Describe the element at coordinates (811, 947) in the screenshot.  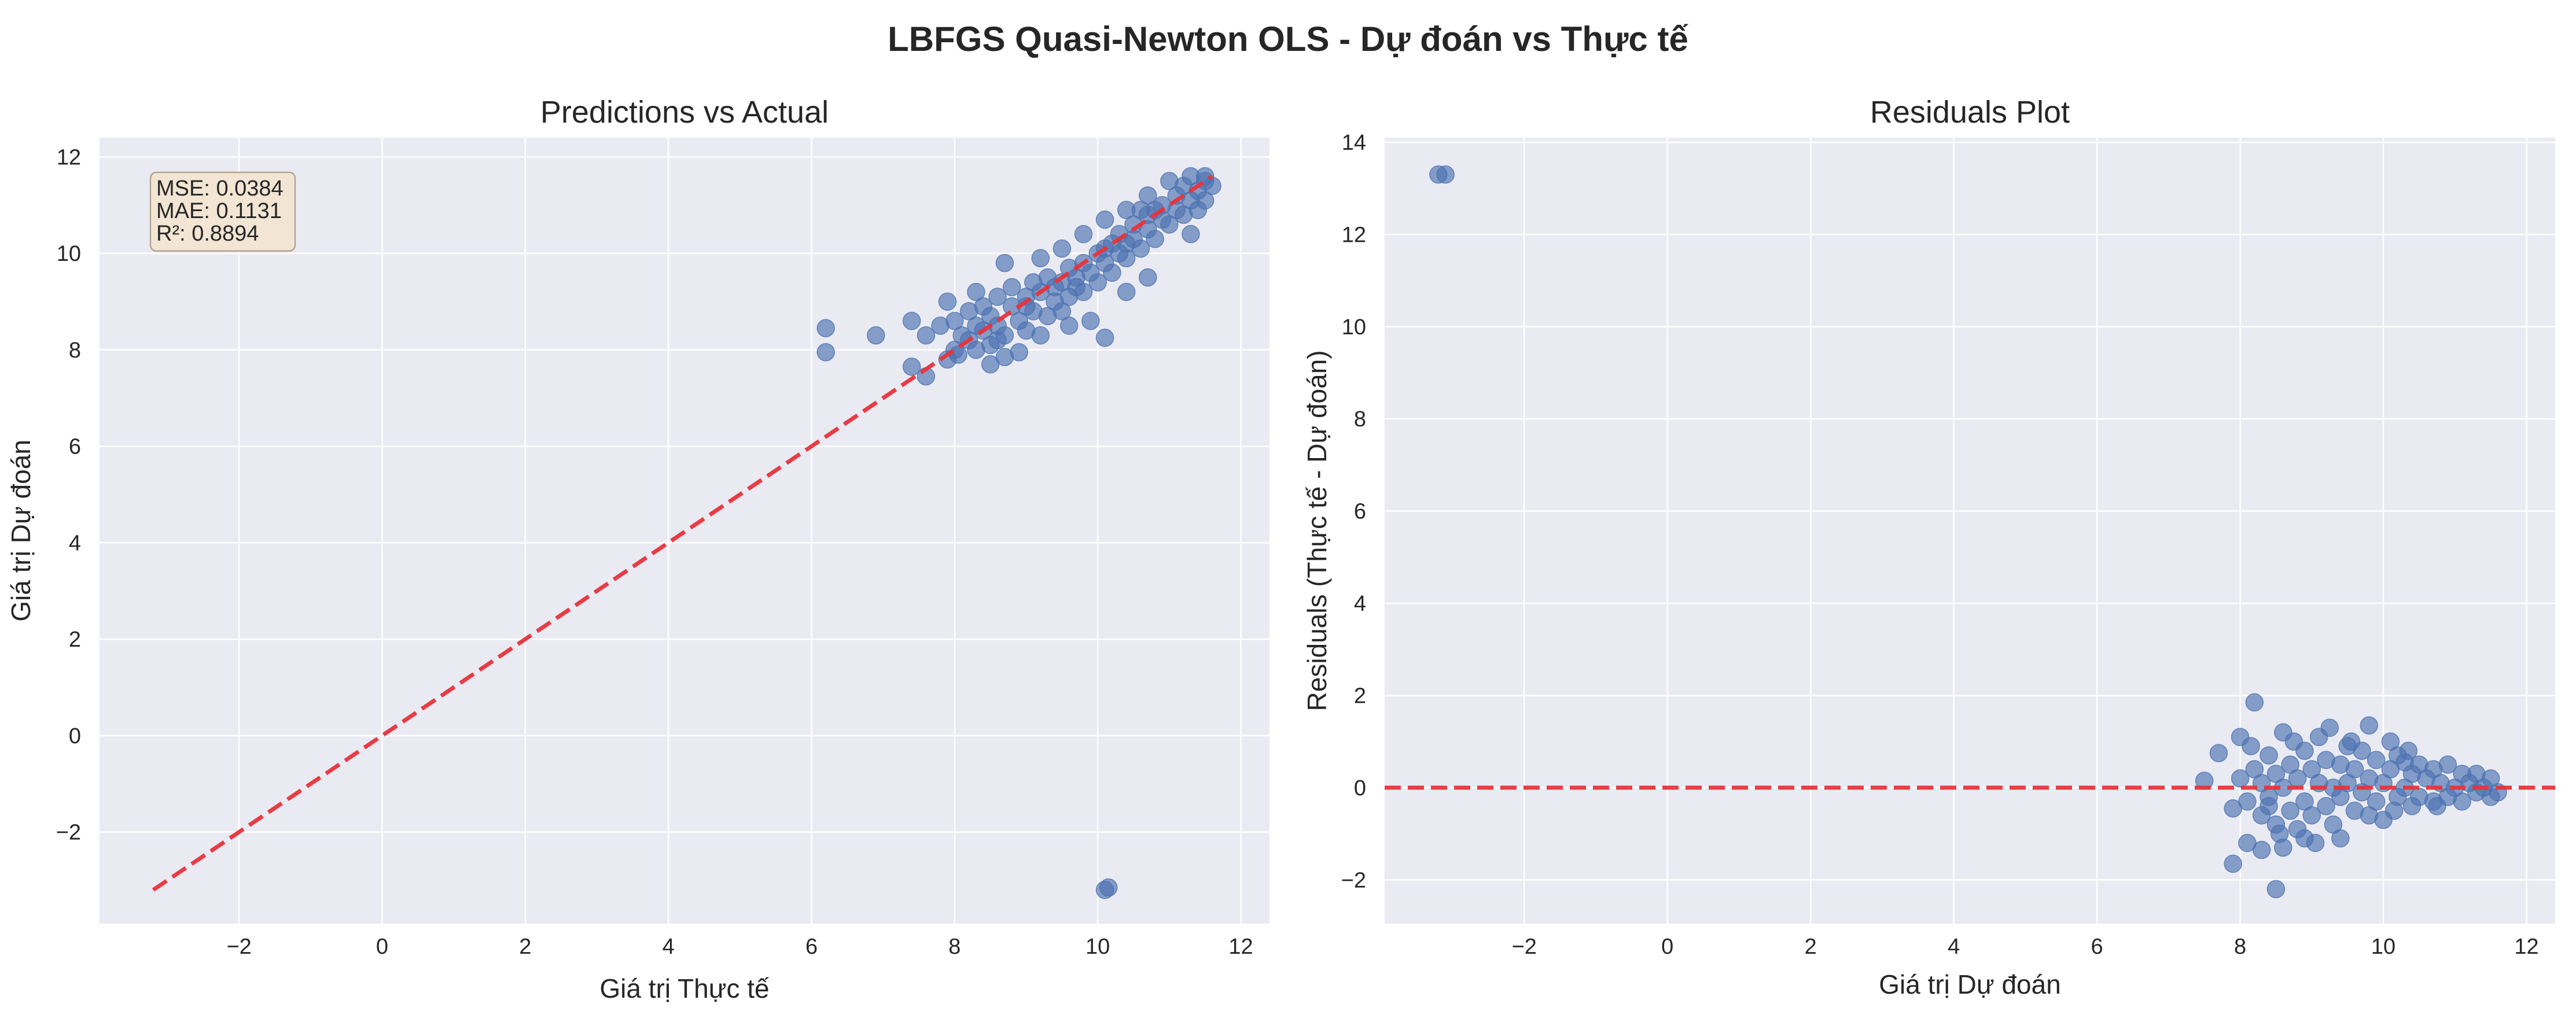
I see `x-tick-label: 6` at that location.